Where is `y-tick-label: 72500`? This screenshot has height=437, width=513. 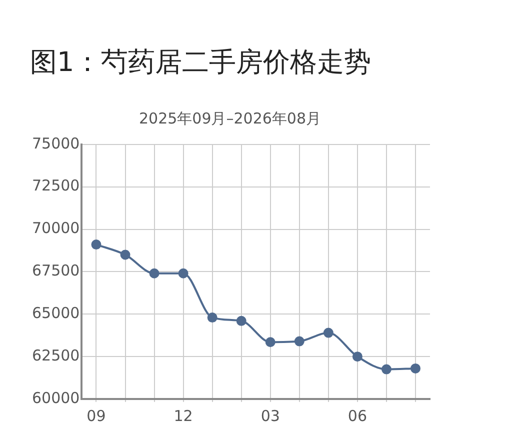
y-tick-label: 72500 is located at coordinates (56, 185).